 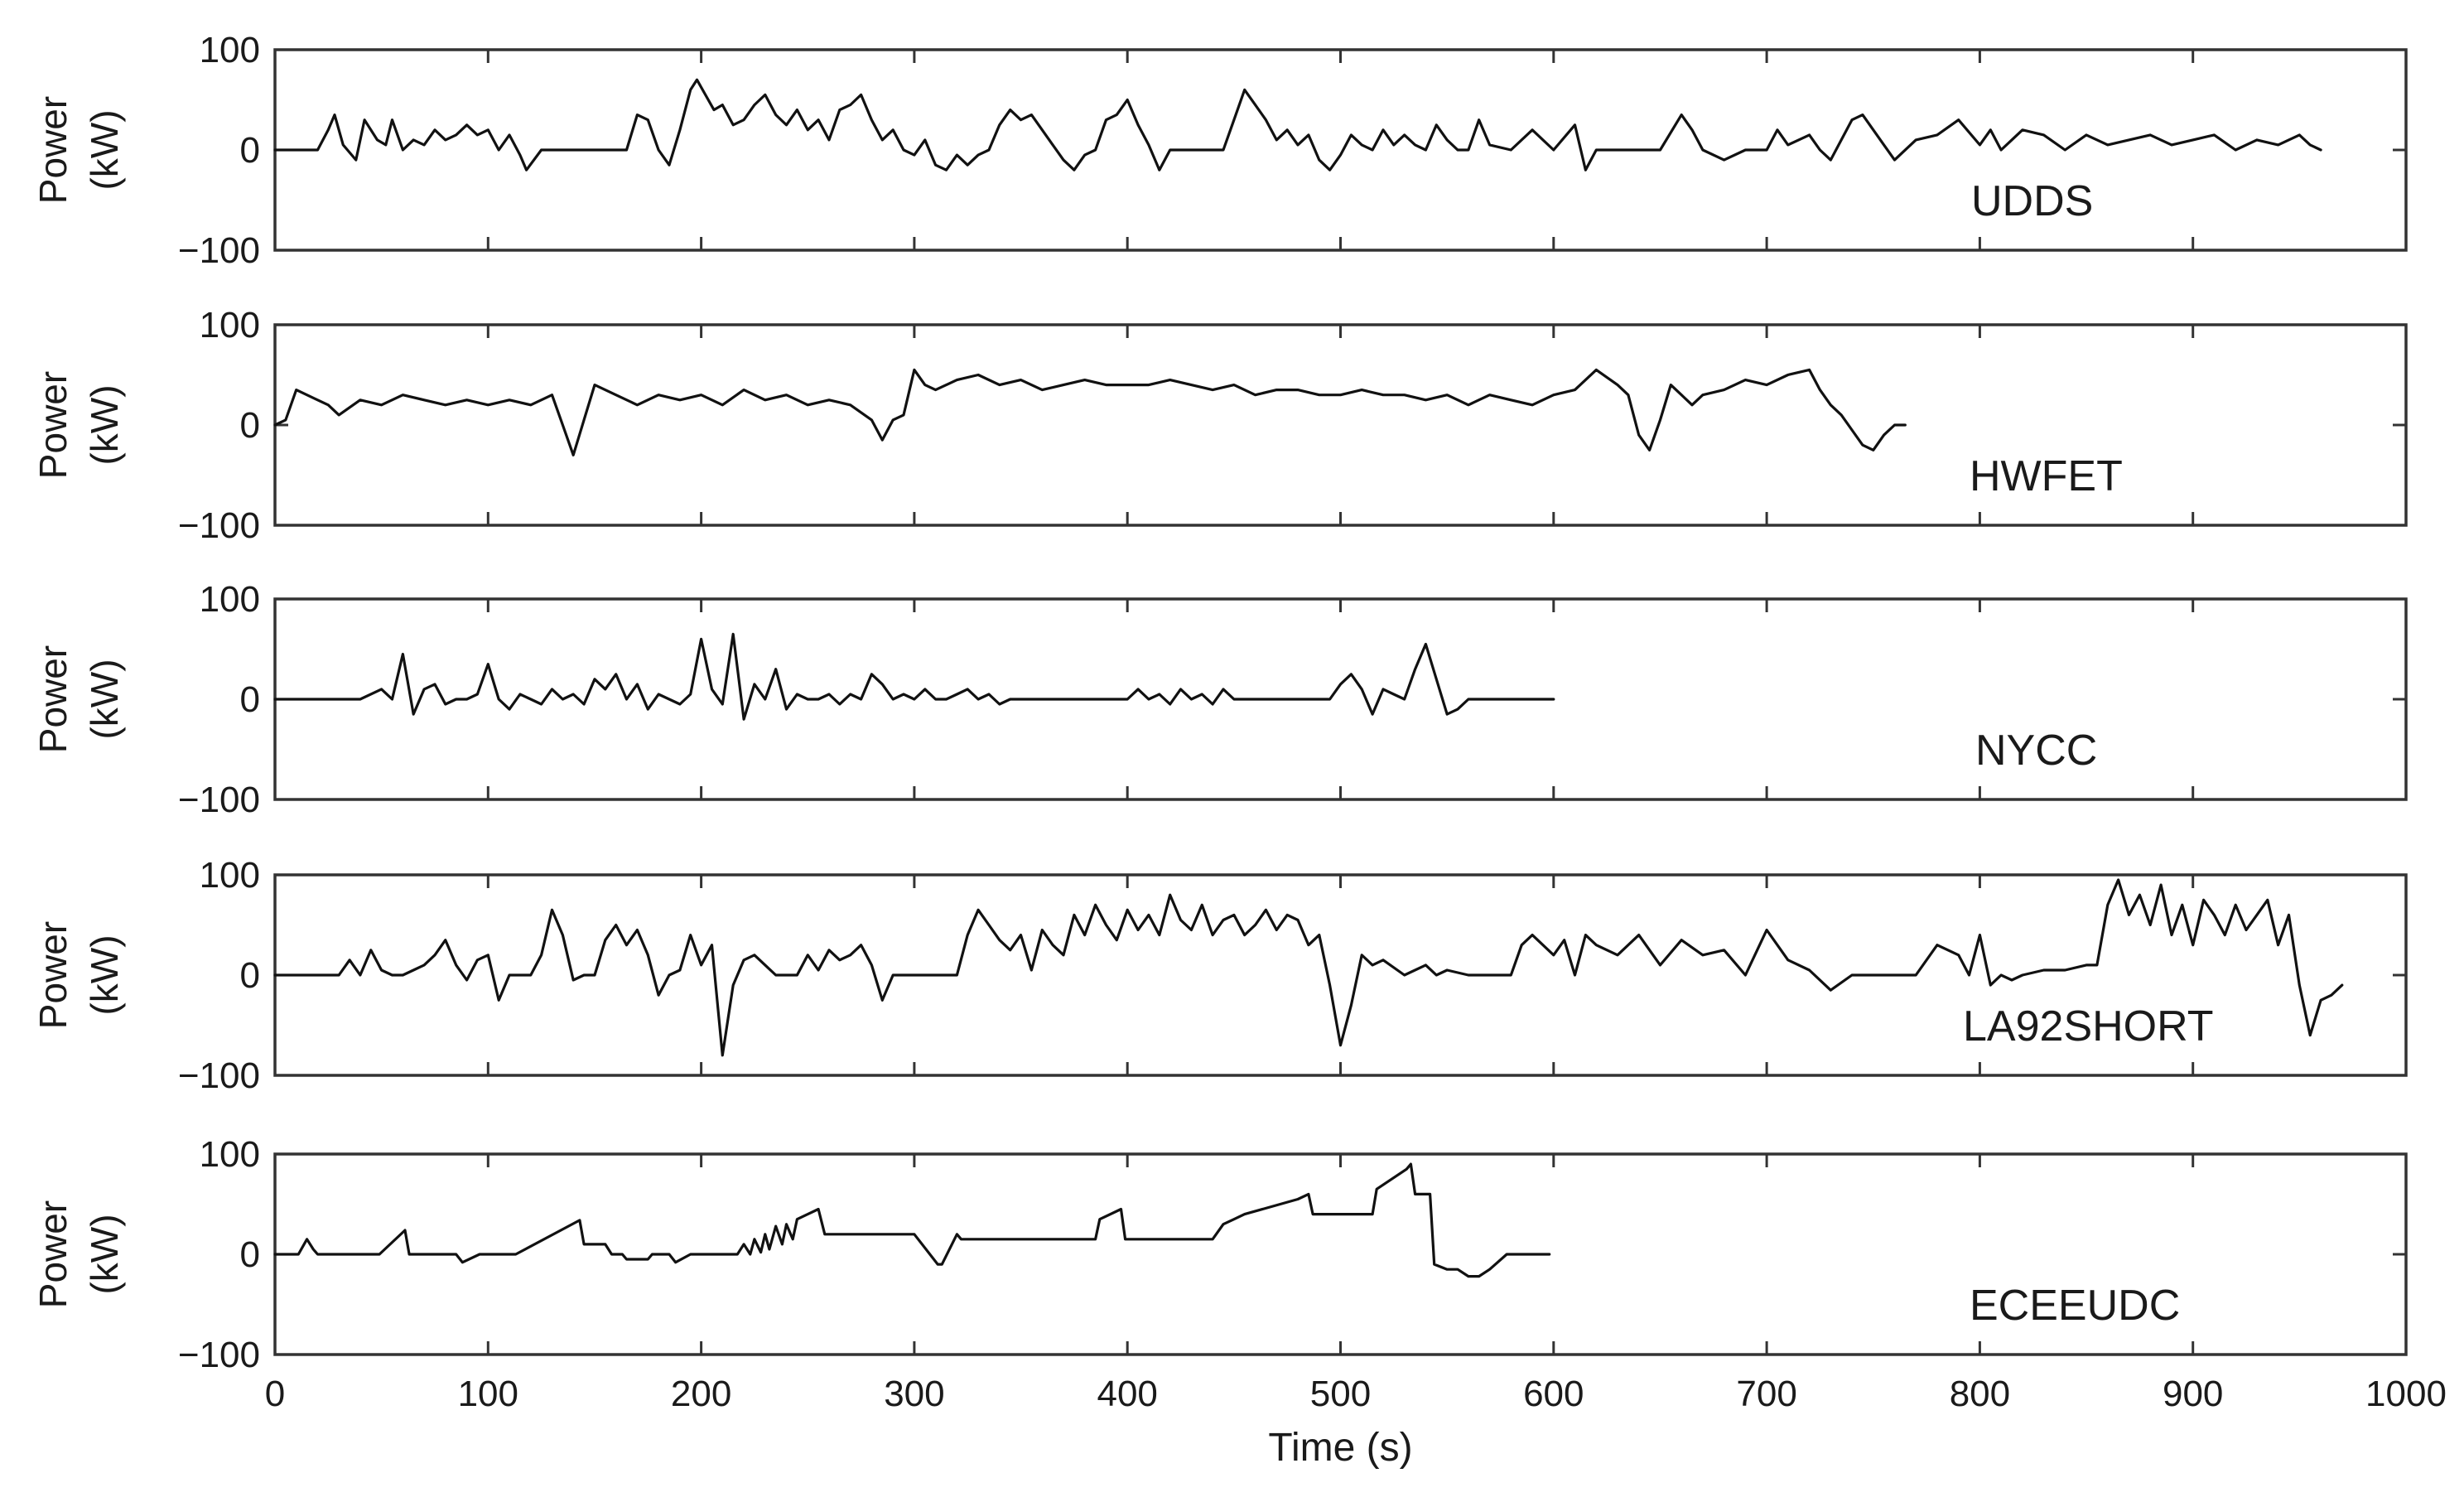 I want to click on shared-x-axis: 0 100 200 300 400 500 600 700 800 900 1000 Time (s), so click(x=1356, y=1422).